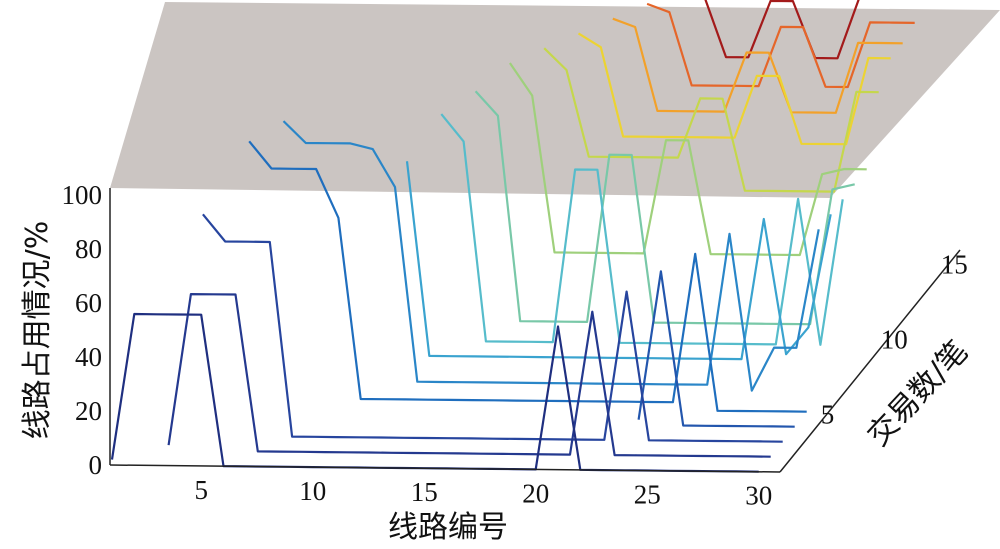 The image size is (1000, 549). What do you see at coordinates (88, 411) in the screenshot?
I see `y-tick-label: 20` at bounding box center [88, 411].